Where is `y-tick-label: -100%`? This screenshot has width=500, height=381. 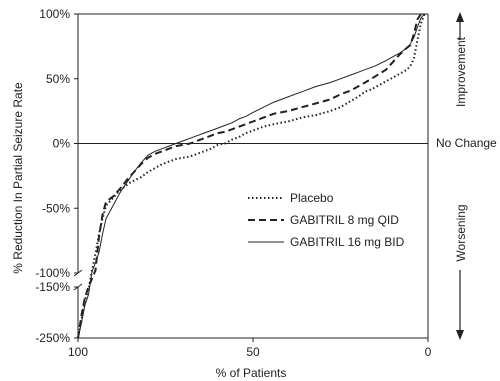
y-tick-label: -100% is located at coordinates (52, 273).